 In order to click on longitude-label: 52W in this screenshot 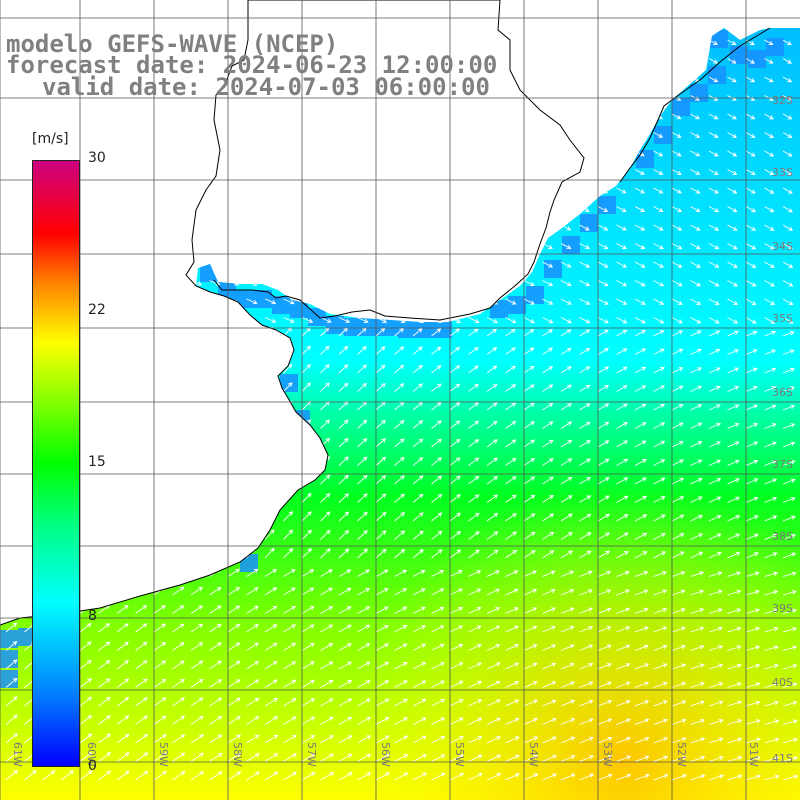, I will do `click(681, 754)`.